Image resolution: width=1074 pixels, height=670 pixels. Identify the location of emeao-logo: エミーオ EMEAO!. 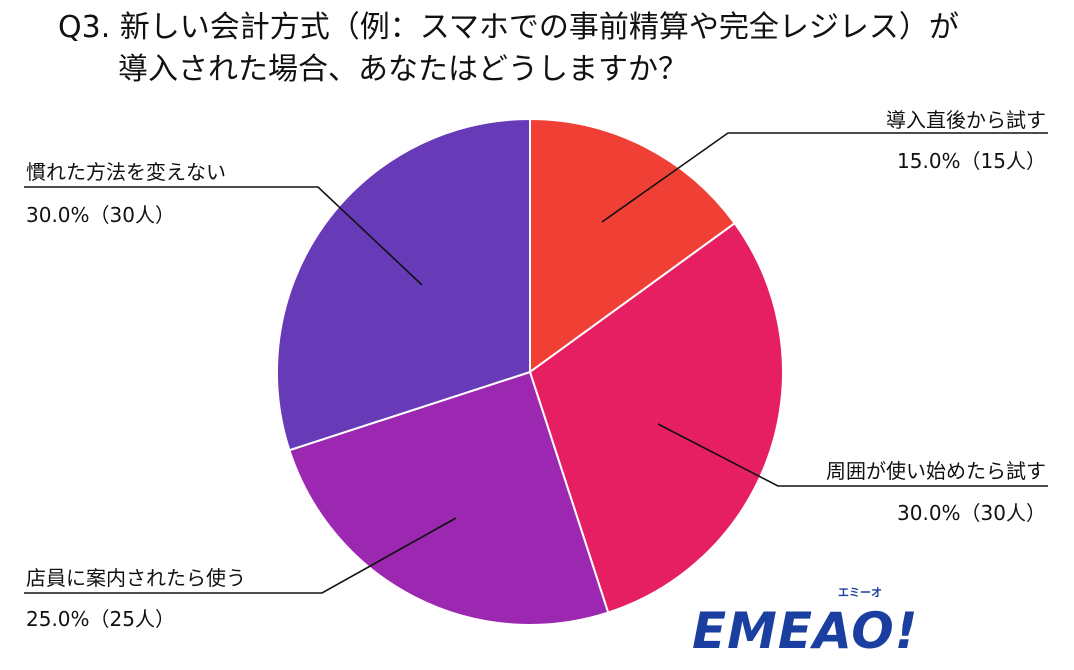
(803, 621).